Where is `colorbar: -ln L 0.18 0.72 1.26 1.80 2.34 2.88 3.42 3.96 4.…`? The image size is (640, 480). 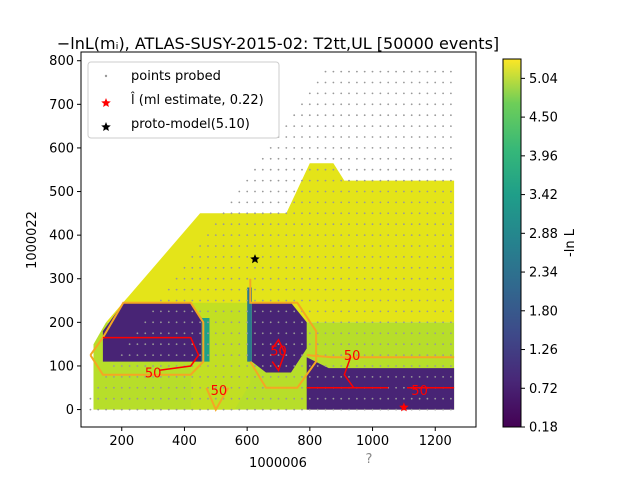
colorbar: -ln L 0.18 0.72 1.26 1.80 2.34 2.88 3.42 3.96 4.… is located at coordinates (540, 247).